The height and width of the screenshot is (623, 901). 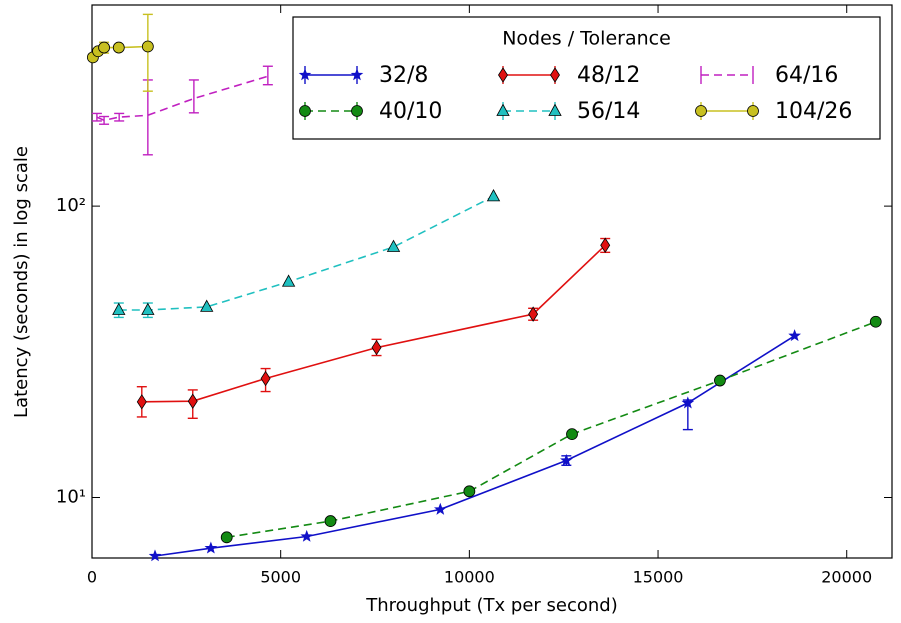 I want to click on x-tick-label: 0, so click(x=92, y=577).